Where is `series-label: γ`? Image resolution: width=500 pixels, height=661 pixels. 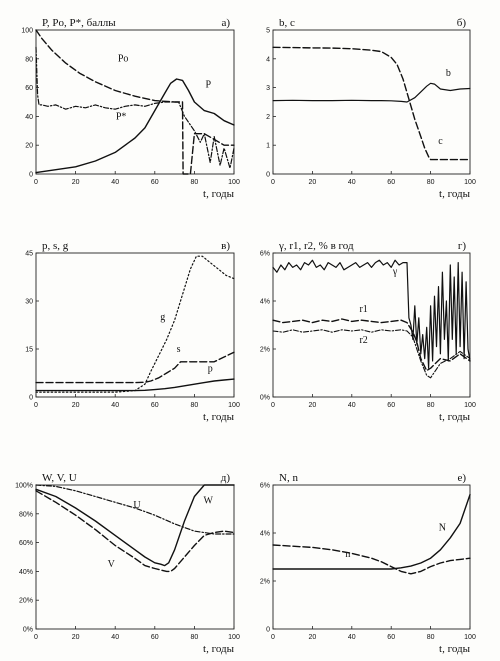
series-label: γ is located at coordinates (395, 272).